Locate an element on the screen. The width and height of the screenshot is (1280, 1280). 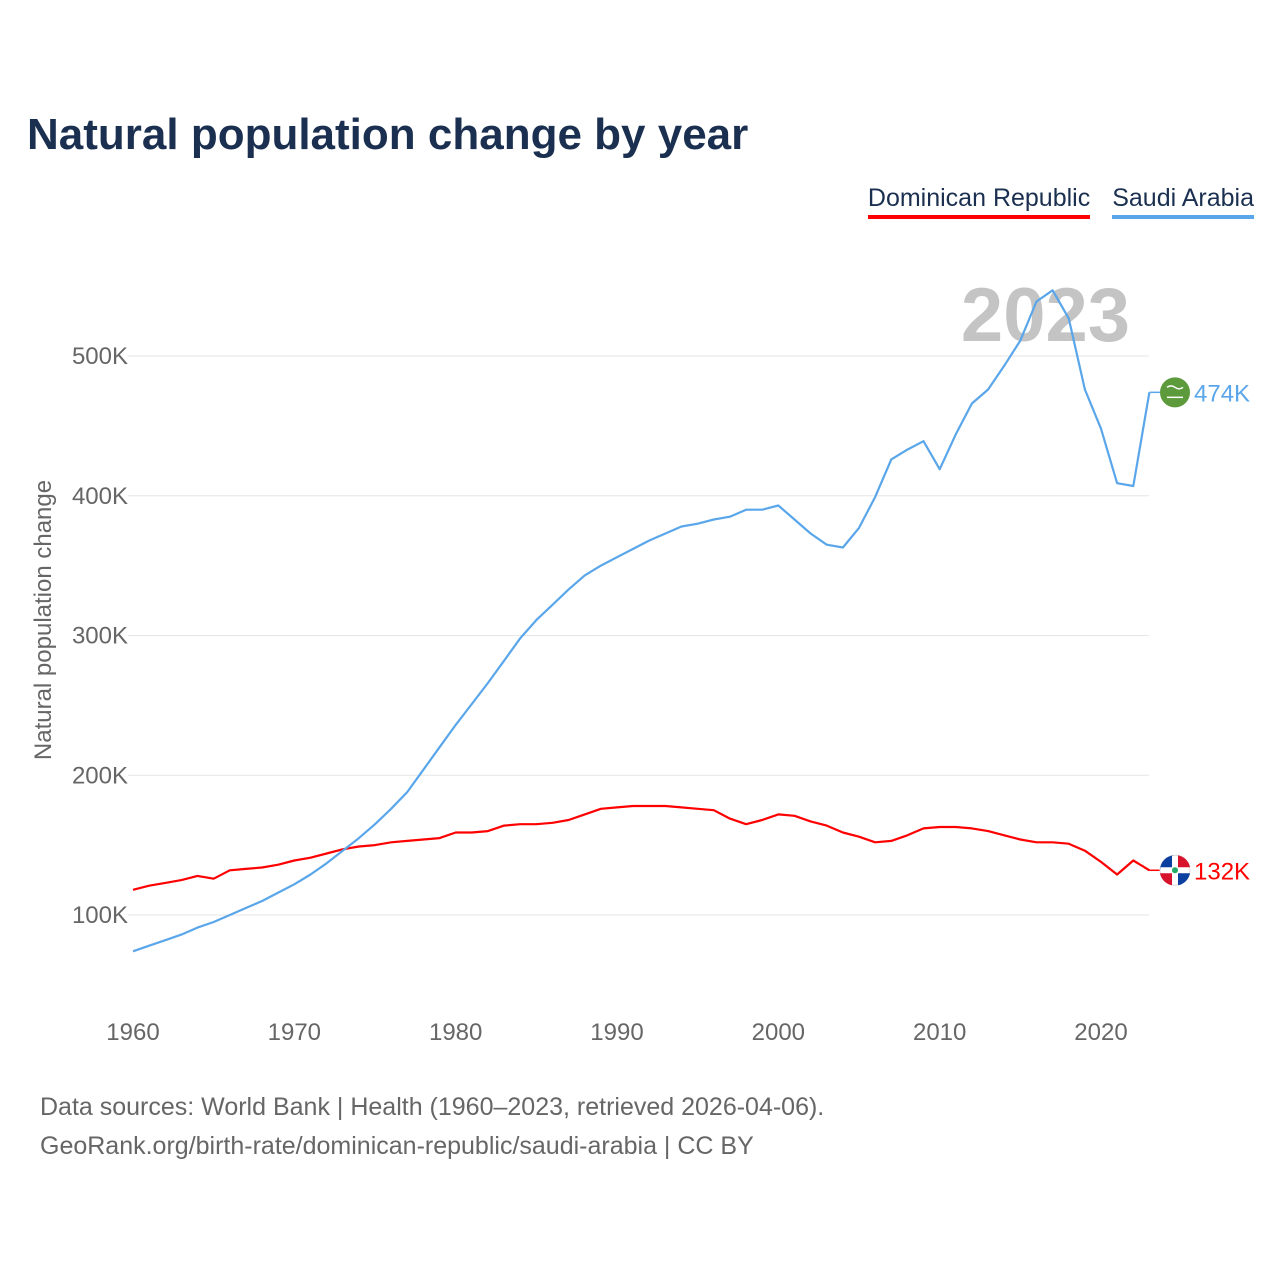
x-tick-label: 2000 is located at coordinates (778, 1032).